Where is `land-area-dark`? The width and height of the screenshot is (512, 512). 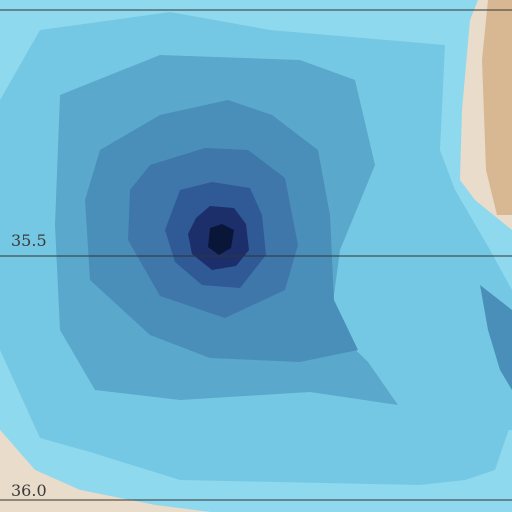 land-area-dark is located at coordinates (497, 107).